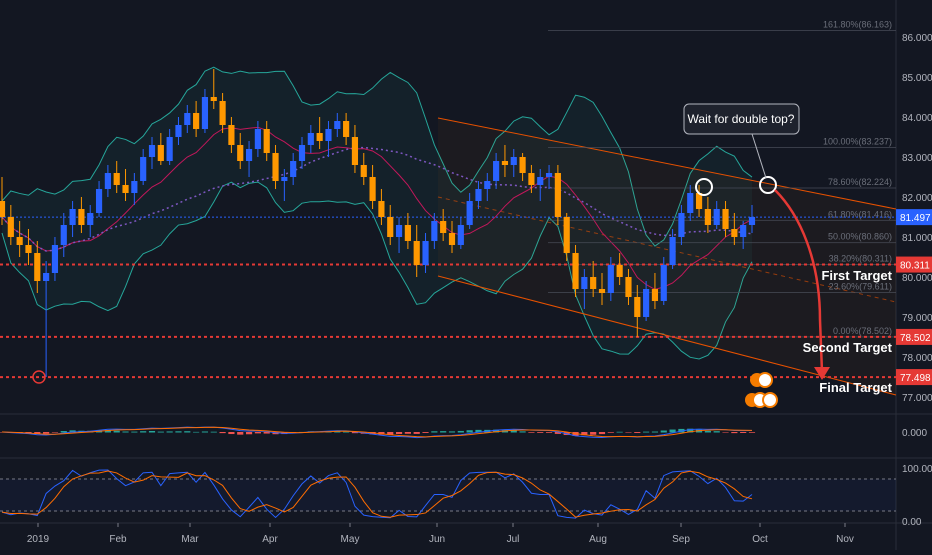  What do you see at coordinates (856, 275) in the screenshot?
I see `target-label: First Target` at bounding box center [856, 275].